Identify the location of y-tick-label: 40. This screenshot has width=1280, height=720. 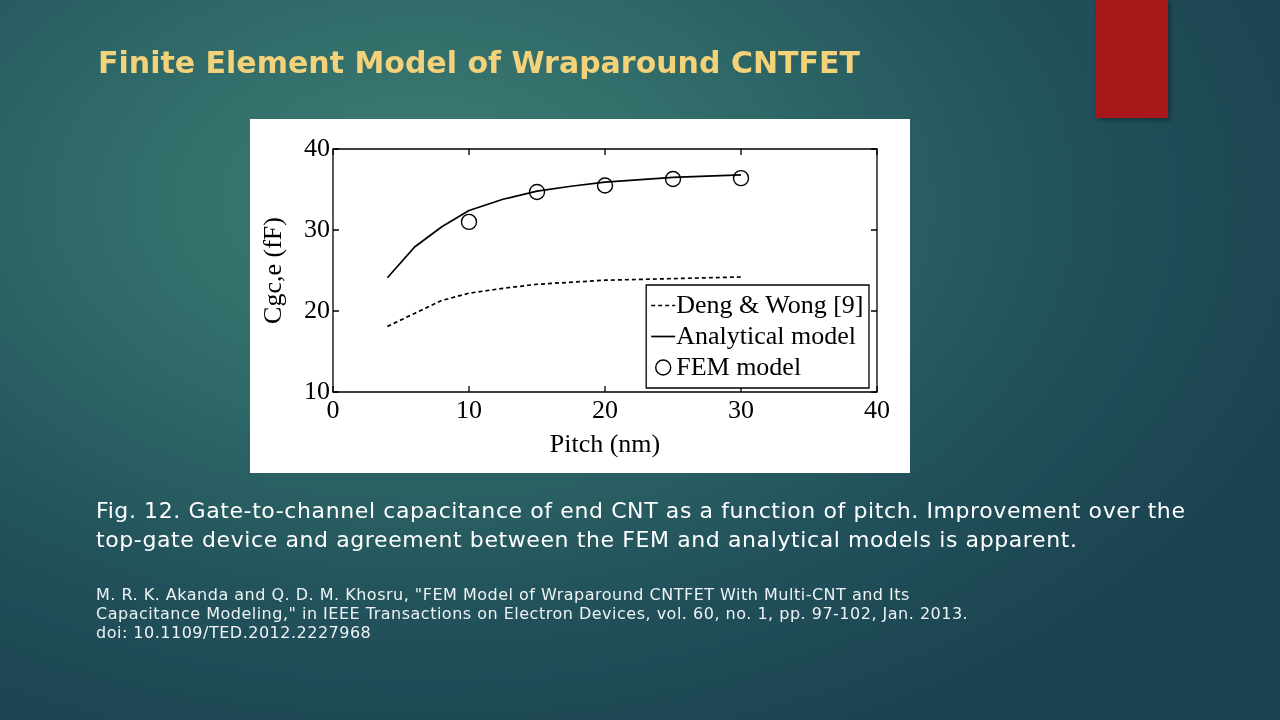
(317, 147).